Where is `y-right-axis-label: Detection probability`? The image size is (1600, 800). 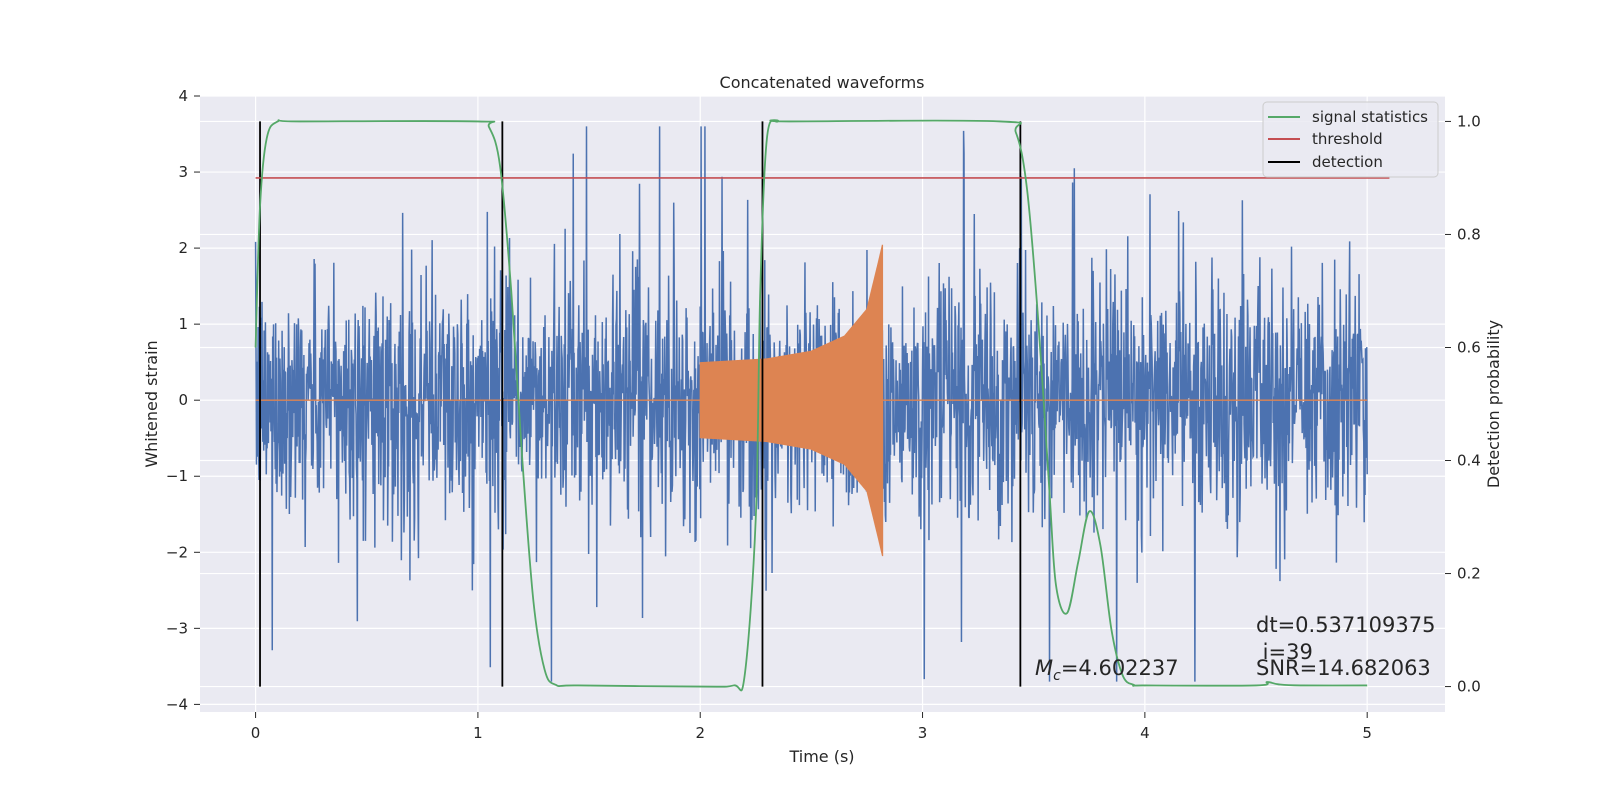
y-right-axis-label: Detection probability is located at coordinates (1493, 404).